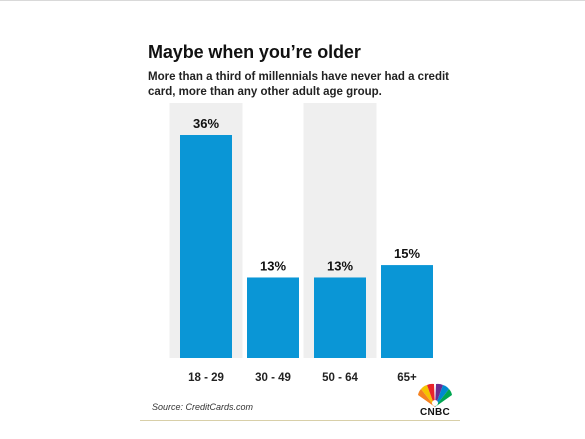  Describe the element at coordinates (300, 420) in the screenshot. I see `footer-rule` at that location.